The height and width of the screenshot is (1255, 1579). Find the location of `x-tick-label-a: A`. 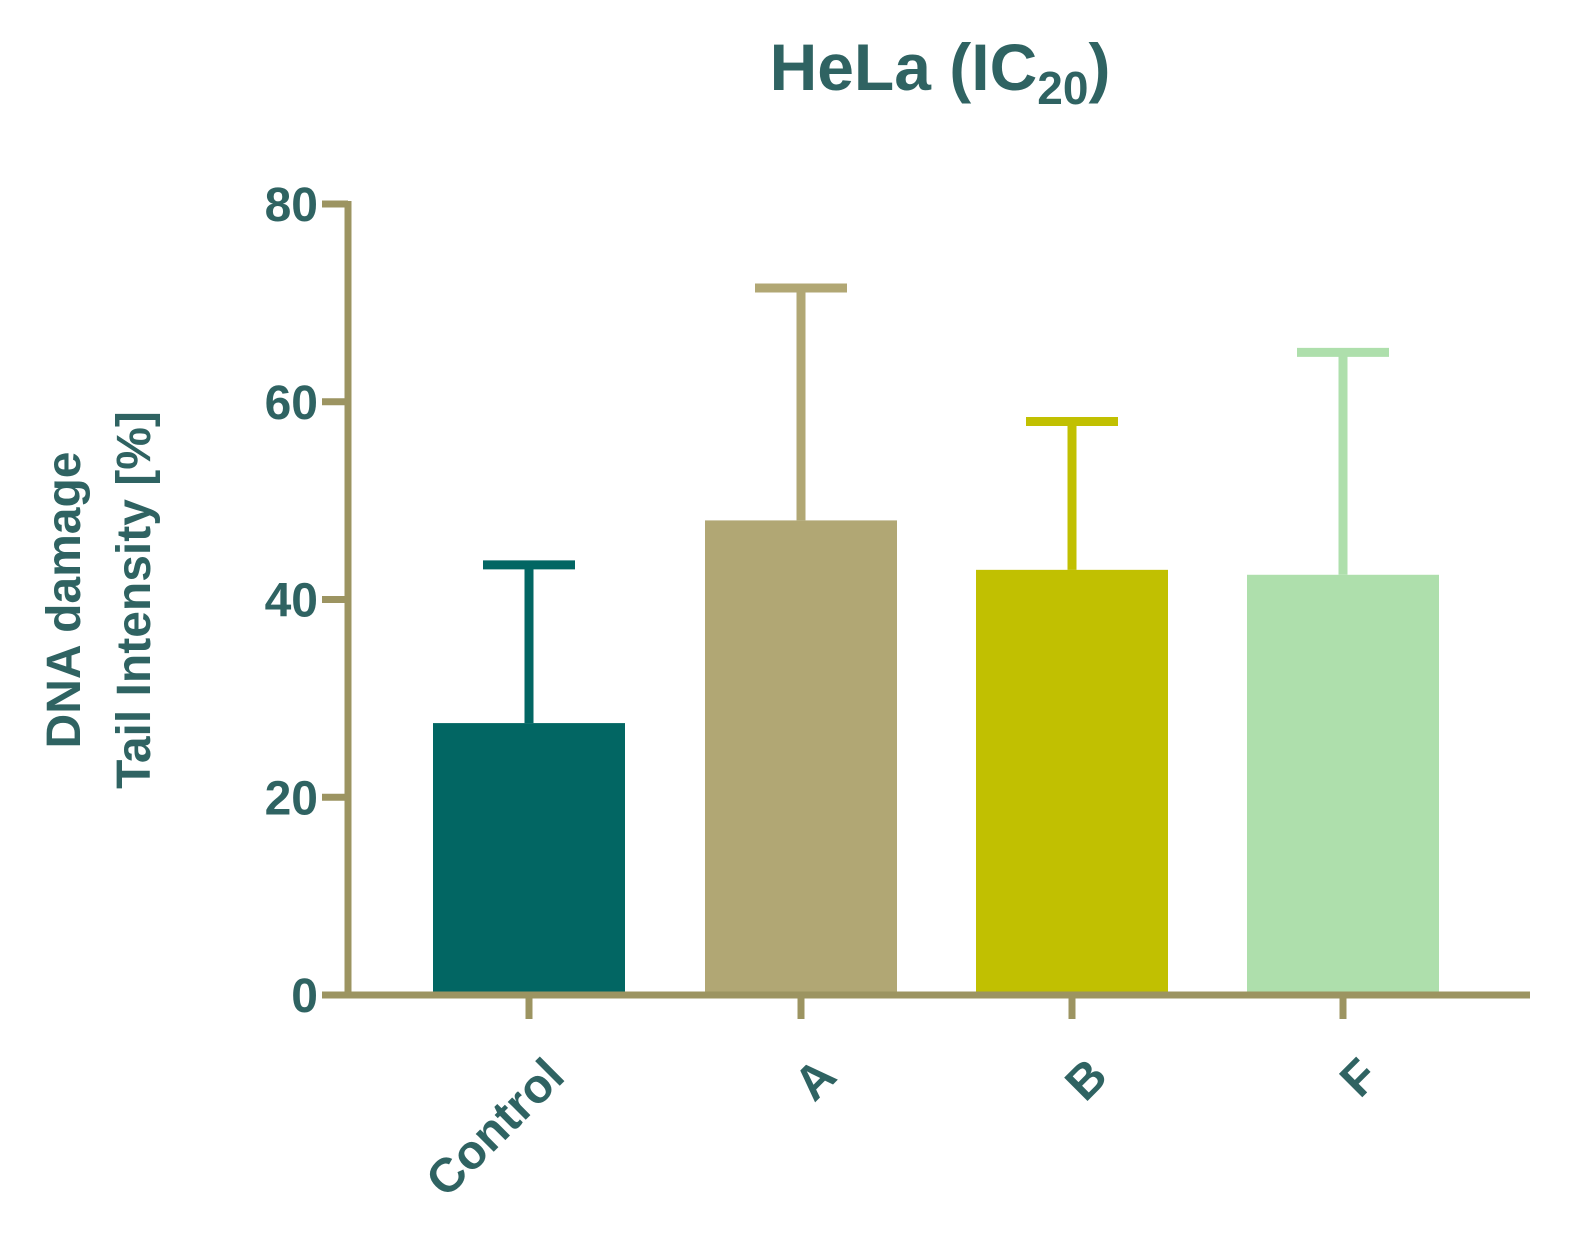

x-tick-label-a: A is located at coordinates (816, 1080).